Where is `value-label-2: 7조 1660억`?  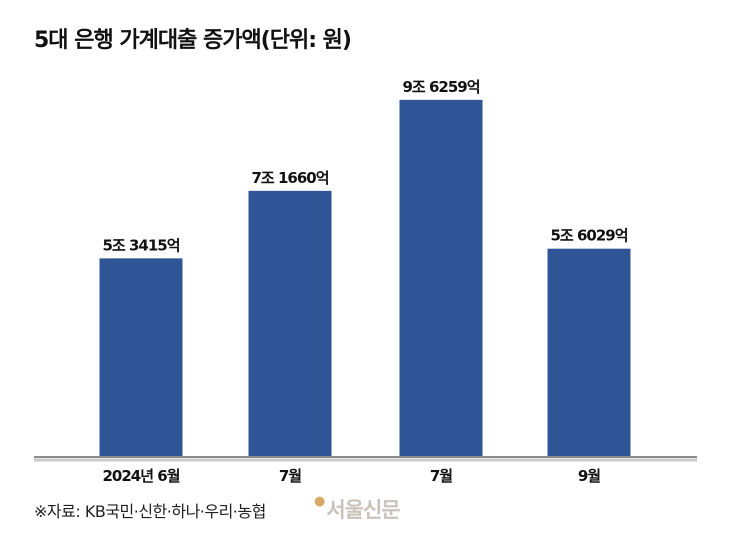
value-label-2: 7조 1660억 is located at coordinates (289, 178).